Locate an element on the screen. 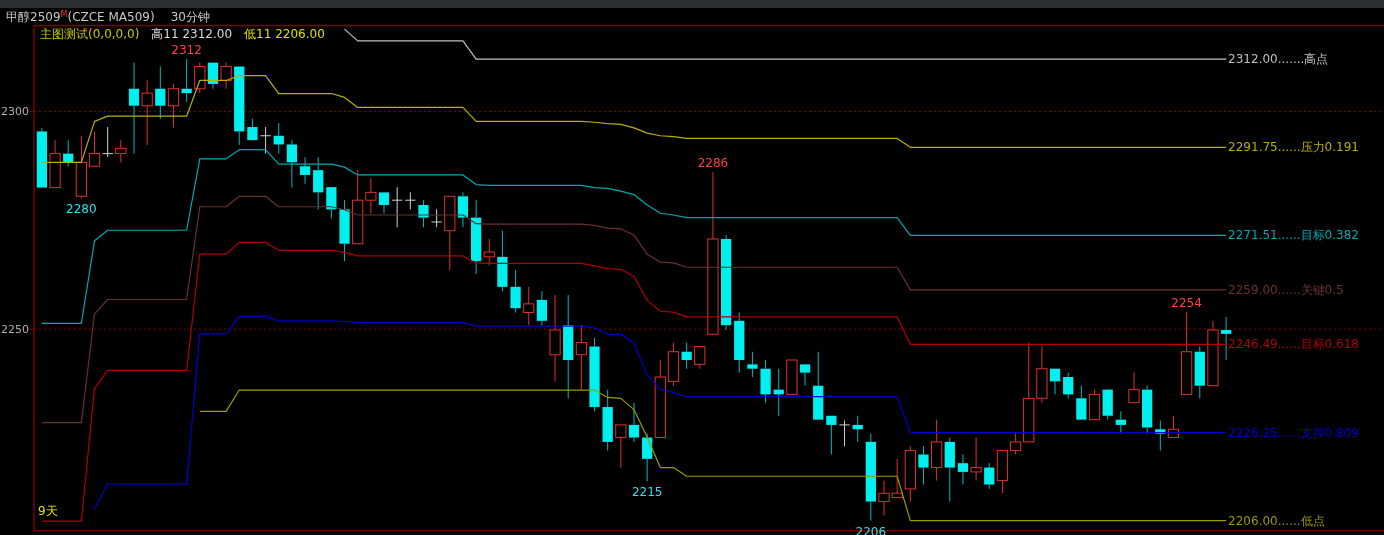  chart-subtitle: 30分钟 is located at coordinates (190, 17).